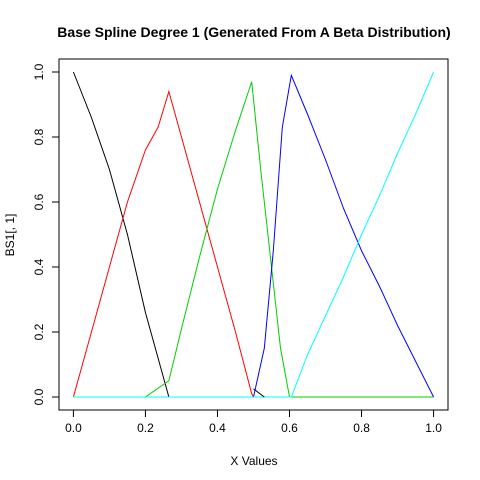 The width and height of the screenshot is (480, 480). Describe the element at coordinates (121, 234) in the screenshot. I see `series-1-line` at that location.